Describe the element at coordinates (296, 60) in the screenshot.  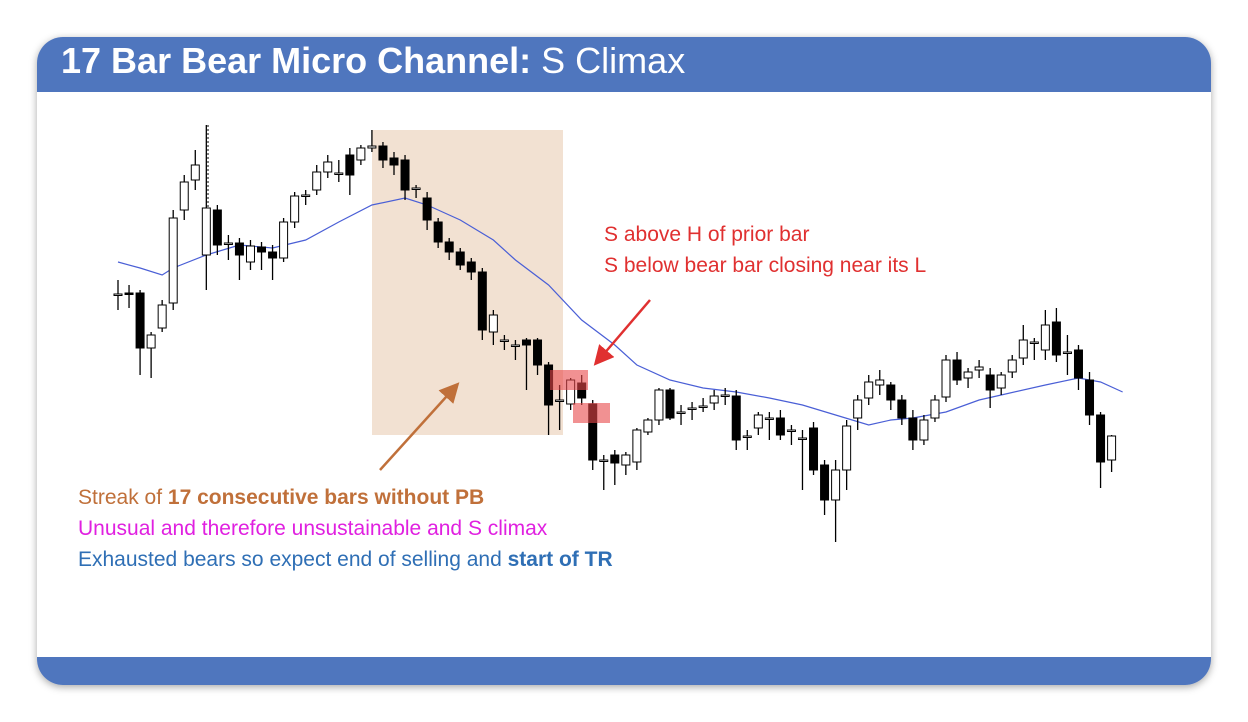
I see `title-bold: 17 Bar Bear Micro Channel:` at that location.